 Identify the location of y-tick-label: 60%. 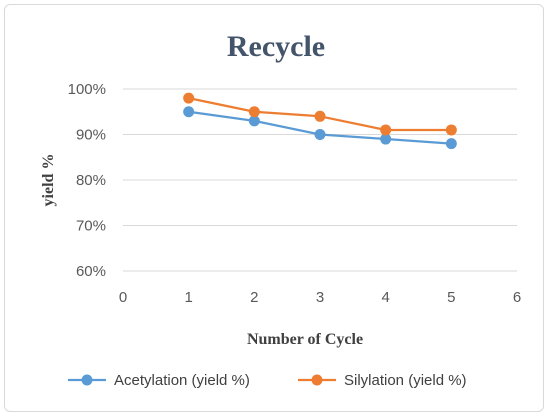
(91, 271).